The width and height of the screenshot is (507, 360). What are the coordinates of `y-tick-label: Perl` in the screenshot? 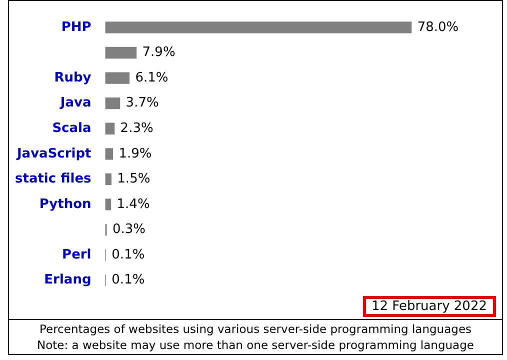 It's located at (77, 254).